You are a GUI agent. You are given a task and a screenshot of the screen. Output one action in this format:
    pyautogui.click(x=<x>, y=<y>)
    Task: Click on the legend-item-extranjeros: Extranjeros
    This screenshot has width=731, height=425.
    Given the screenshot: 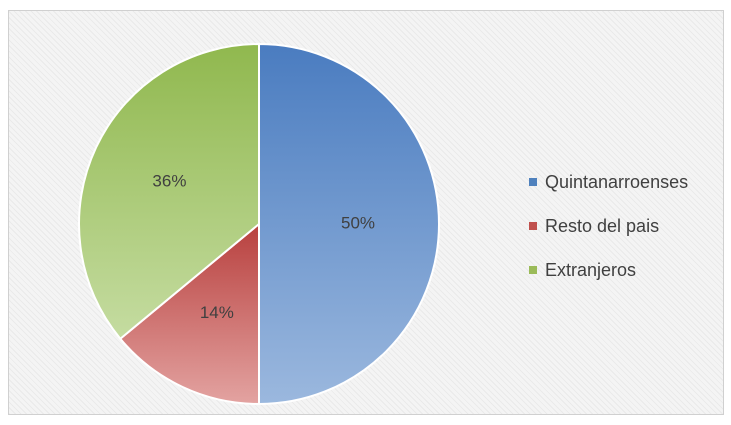 What is the action you would take?
    pyautogui.click(x=623, y=270)
    